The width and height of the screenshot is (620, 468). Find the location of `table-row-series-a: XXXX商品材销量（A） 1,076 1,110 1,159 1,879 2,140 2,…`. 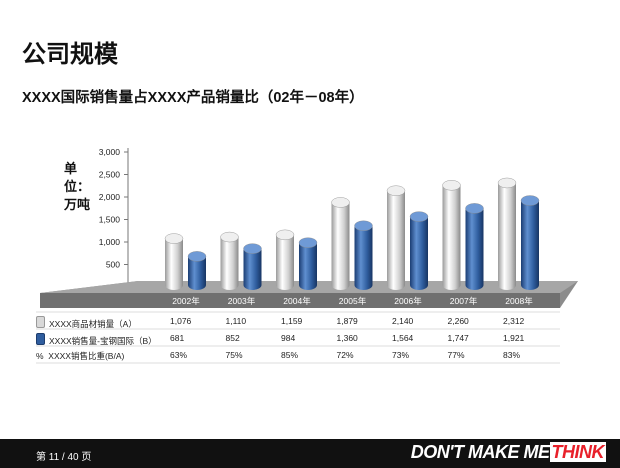

table-row-series-a: XXXX商品材销量（A） 1,076 1,110 1,159 1,879 2,140 2,… is located at coordinates (306, 321).